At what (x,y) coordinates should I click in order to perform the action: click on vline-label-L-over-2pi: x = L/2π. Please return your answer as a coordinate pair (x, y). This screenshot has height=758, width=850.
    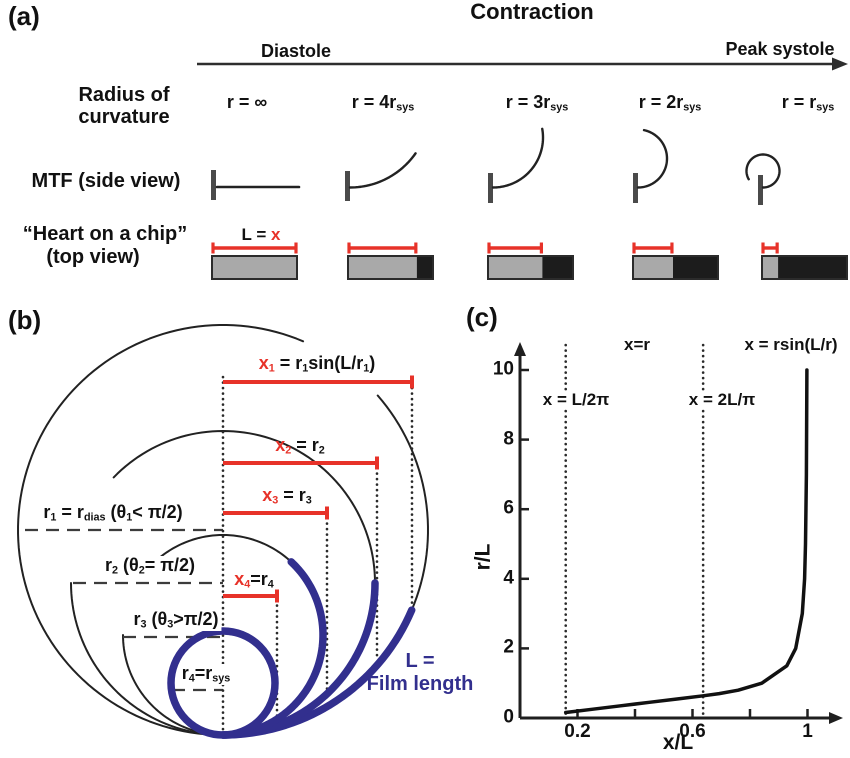
    Looking at the image, I should click on (576, 400).